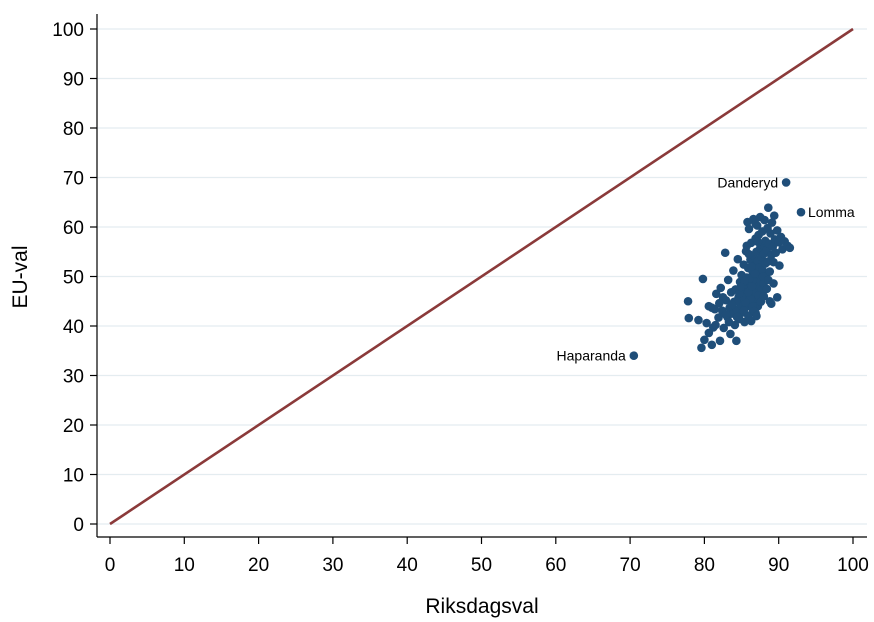 Image resolution: width=874 pixels, height=622 pixels. Describe the element at coordinates (555, 565) in the screenshot. I see `x-tick-label: 60` at that location.